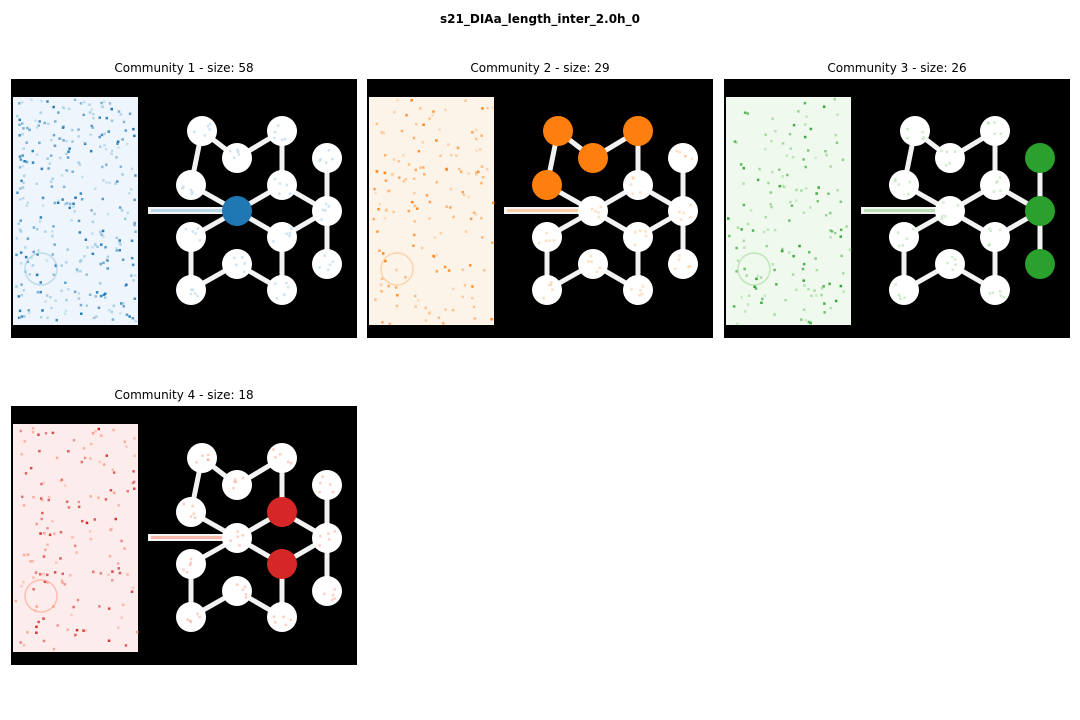 This screenshot has width=1080, height=720. Describe the element at coordinates (915, 131) in the screenshot. I see `node-top-left` at that location.